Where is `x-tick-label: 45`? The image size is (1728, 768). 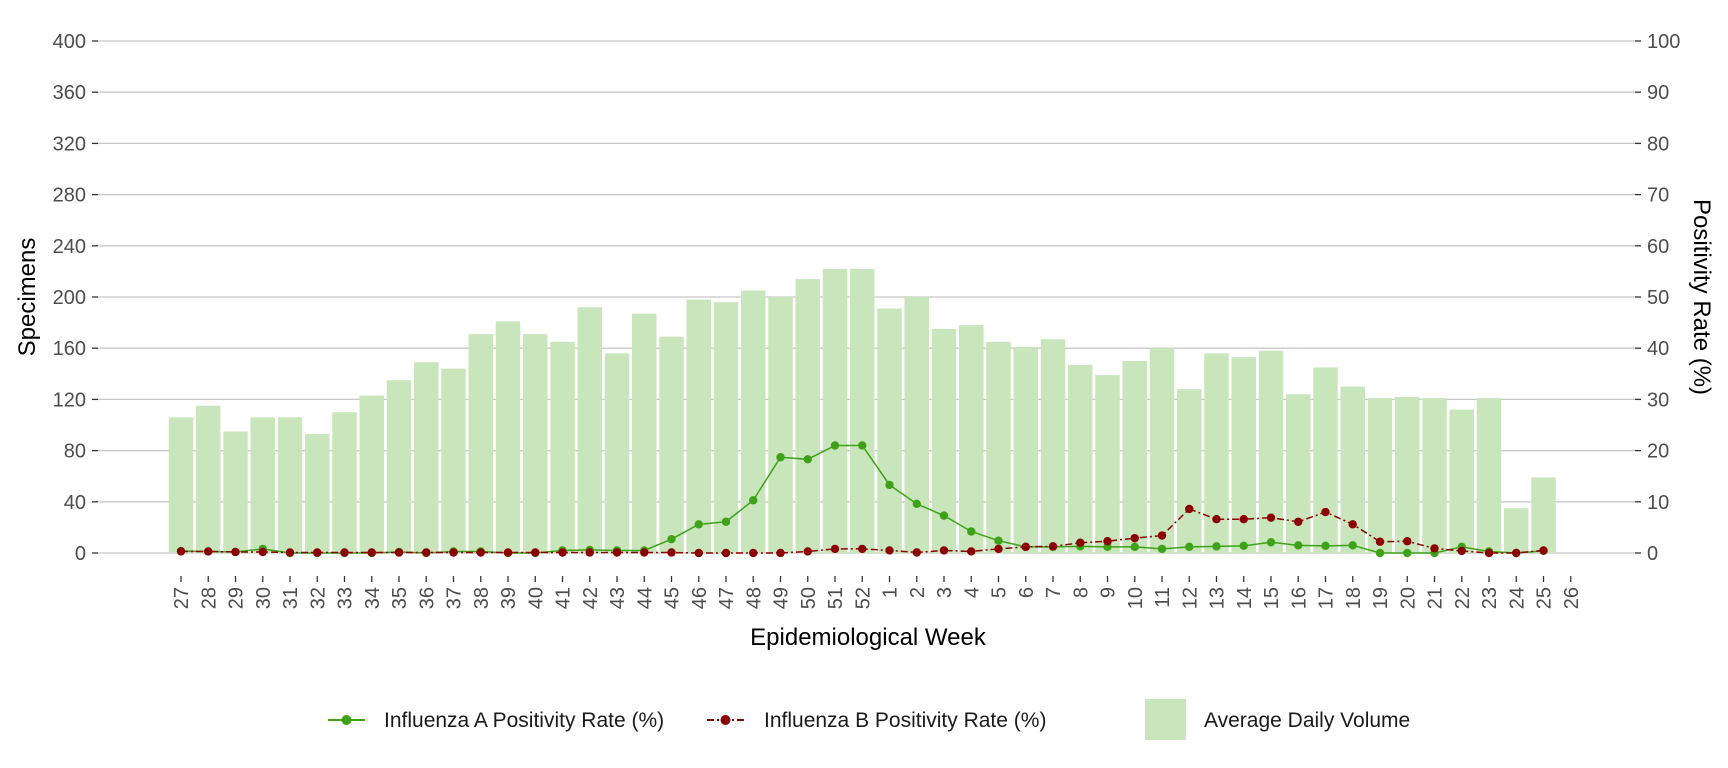
x-tick-label: 45 is located at coordinates (673, 598).